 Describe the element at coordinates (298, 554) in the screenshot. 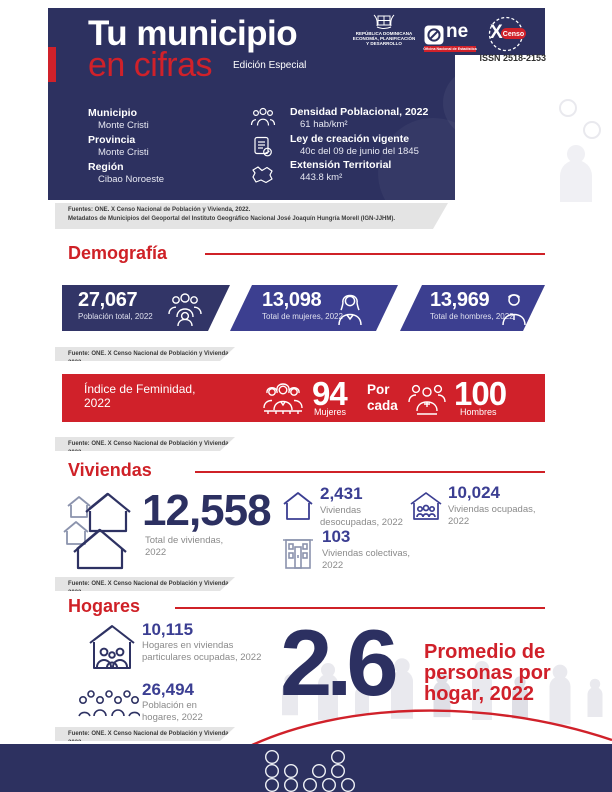

I see `collective-building-icon` at that location.